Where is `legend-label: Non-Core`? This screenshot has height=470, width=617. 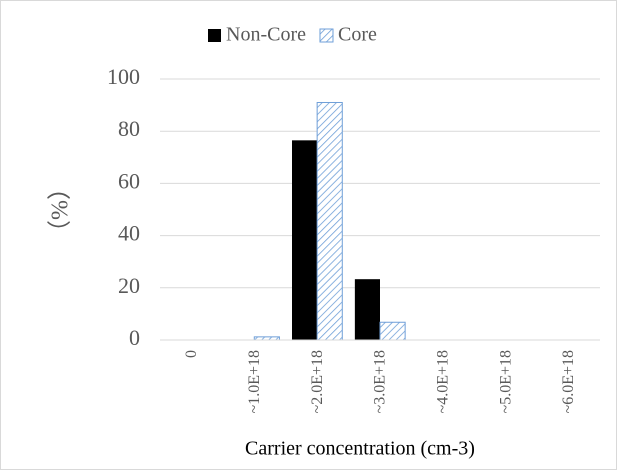 legend-label: Non-Core is located at coordinates (266, 35).